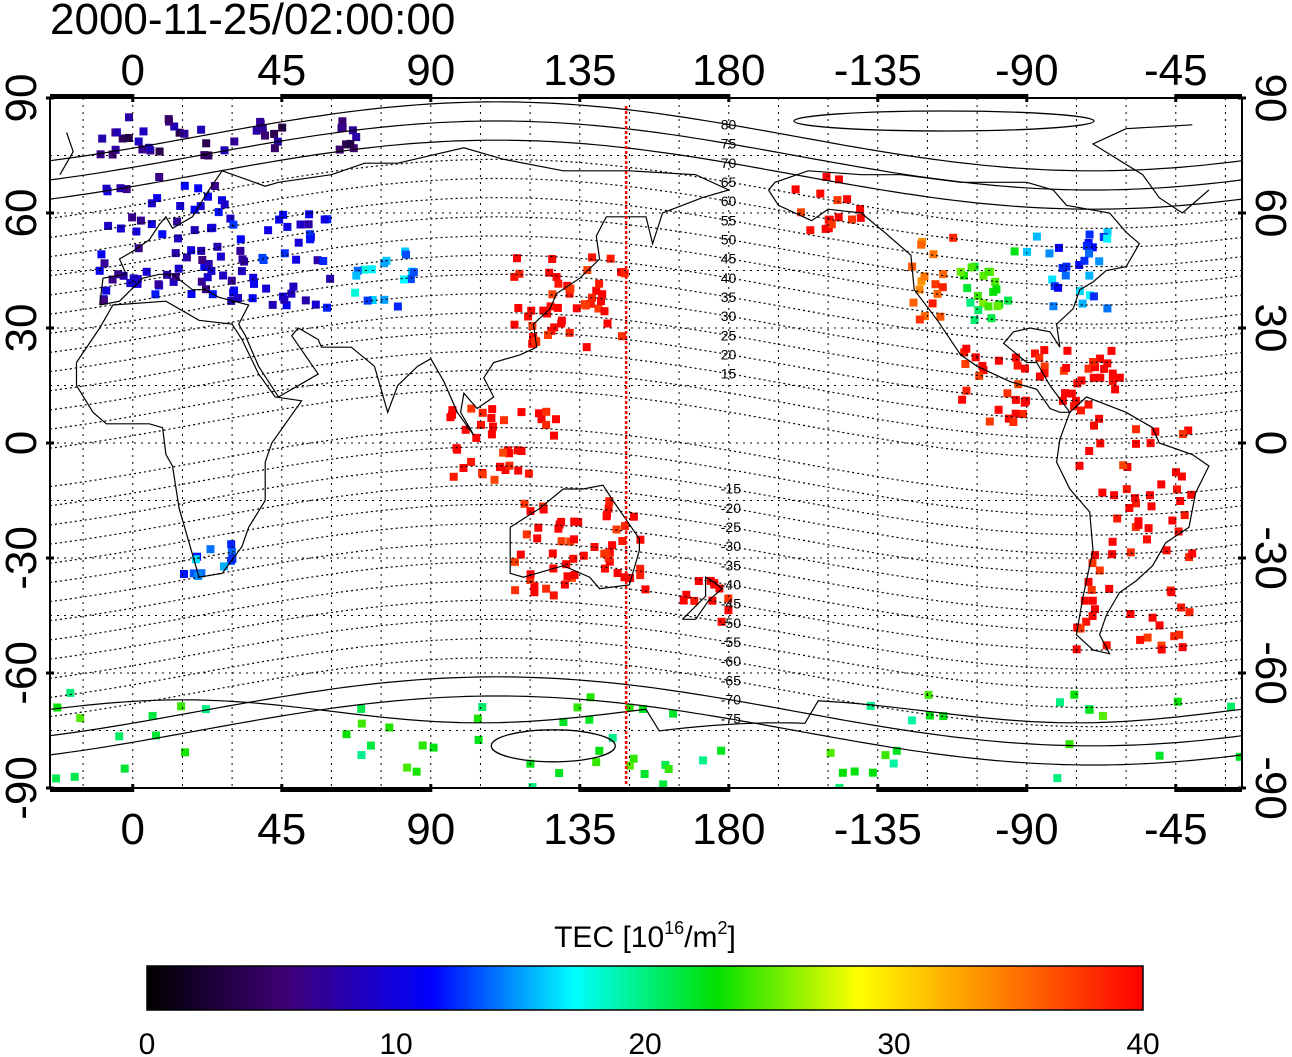  I want to click on x-tick-label-bottom: -90, so click(1027, 829).